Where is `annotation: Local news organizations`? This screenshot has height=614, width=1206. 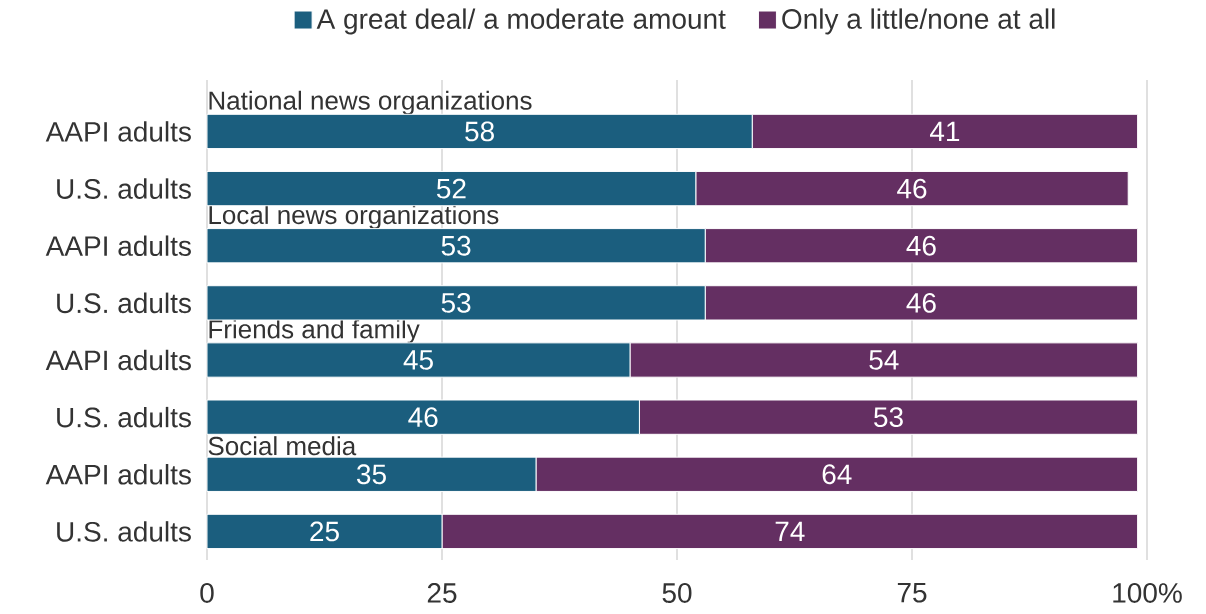 annotation: Local news organizations is located at coordinates (354, 217).